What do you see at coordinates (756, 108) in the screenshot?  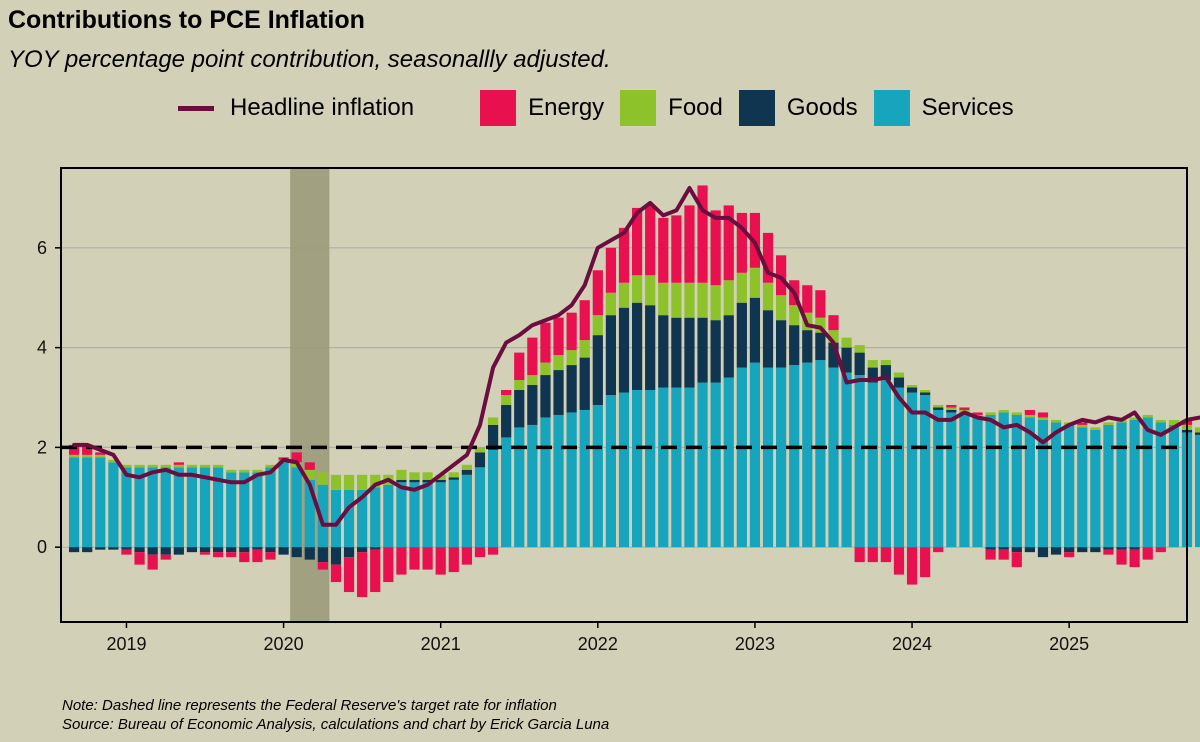 I see `legend-swatch-goods` at bounding box center [756, 108].